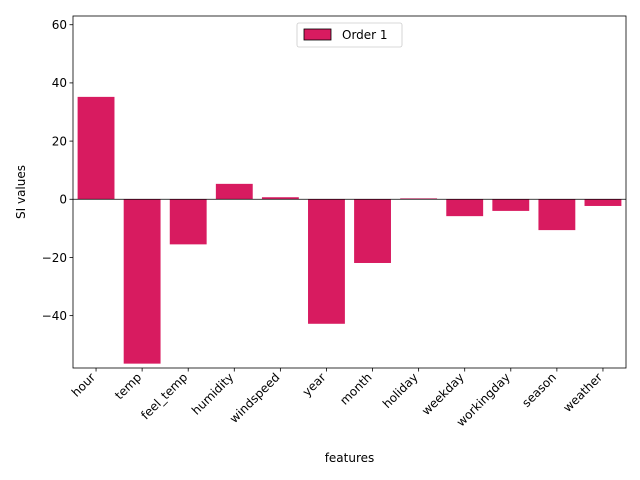 This screenshot has height=480, width=640. I want to click on bar-weekday, so click(465, 208).